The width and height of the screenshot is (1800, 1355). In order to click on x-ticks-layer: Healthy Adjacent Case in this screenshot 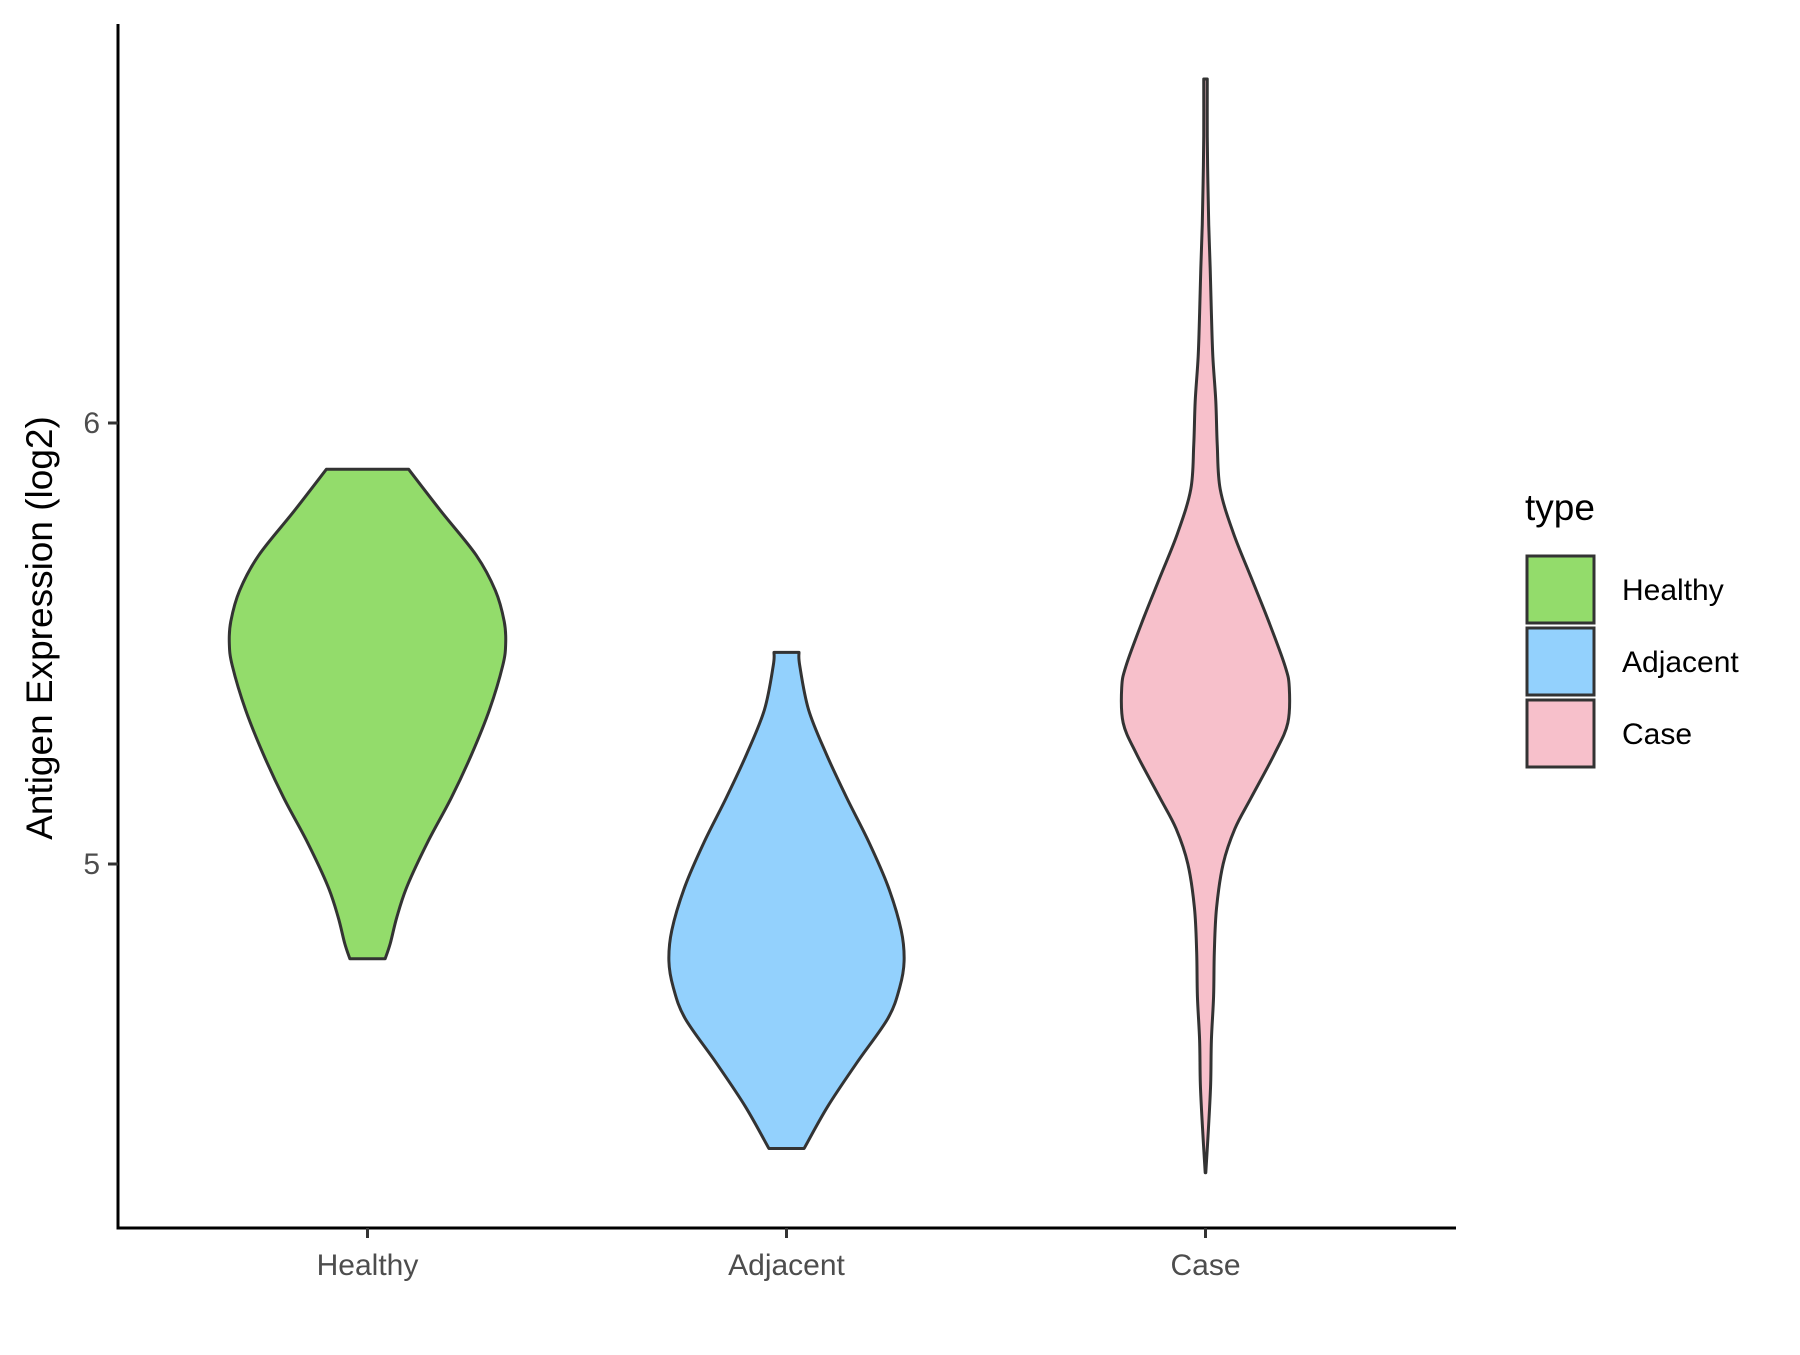, I will do `click(779, 1255)`.